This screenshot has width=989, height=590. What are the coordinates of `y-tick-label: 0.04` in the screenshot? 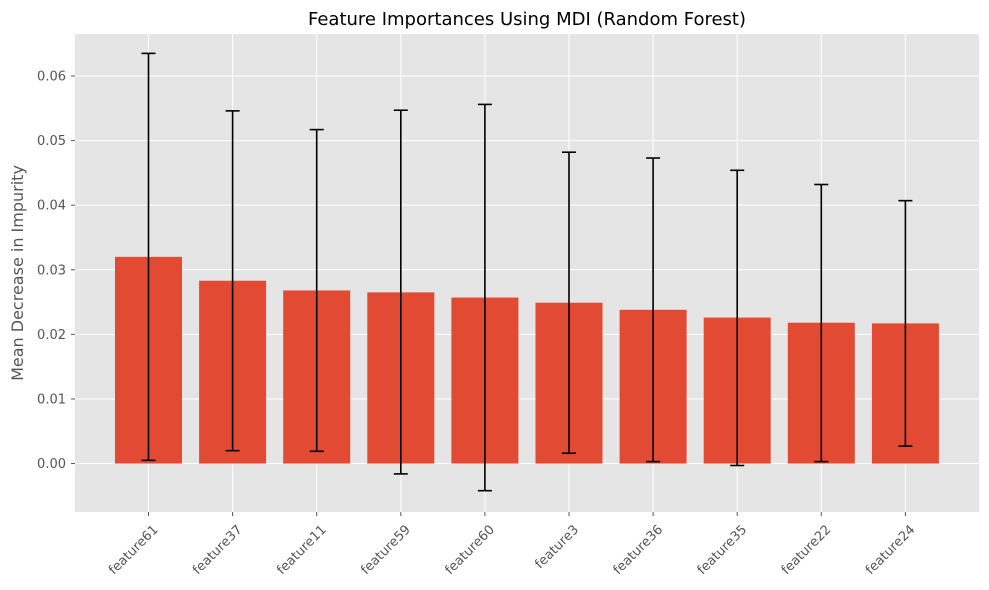 It's located at (51, 206).